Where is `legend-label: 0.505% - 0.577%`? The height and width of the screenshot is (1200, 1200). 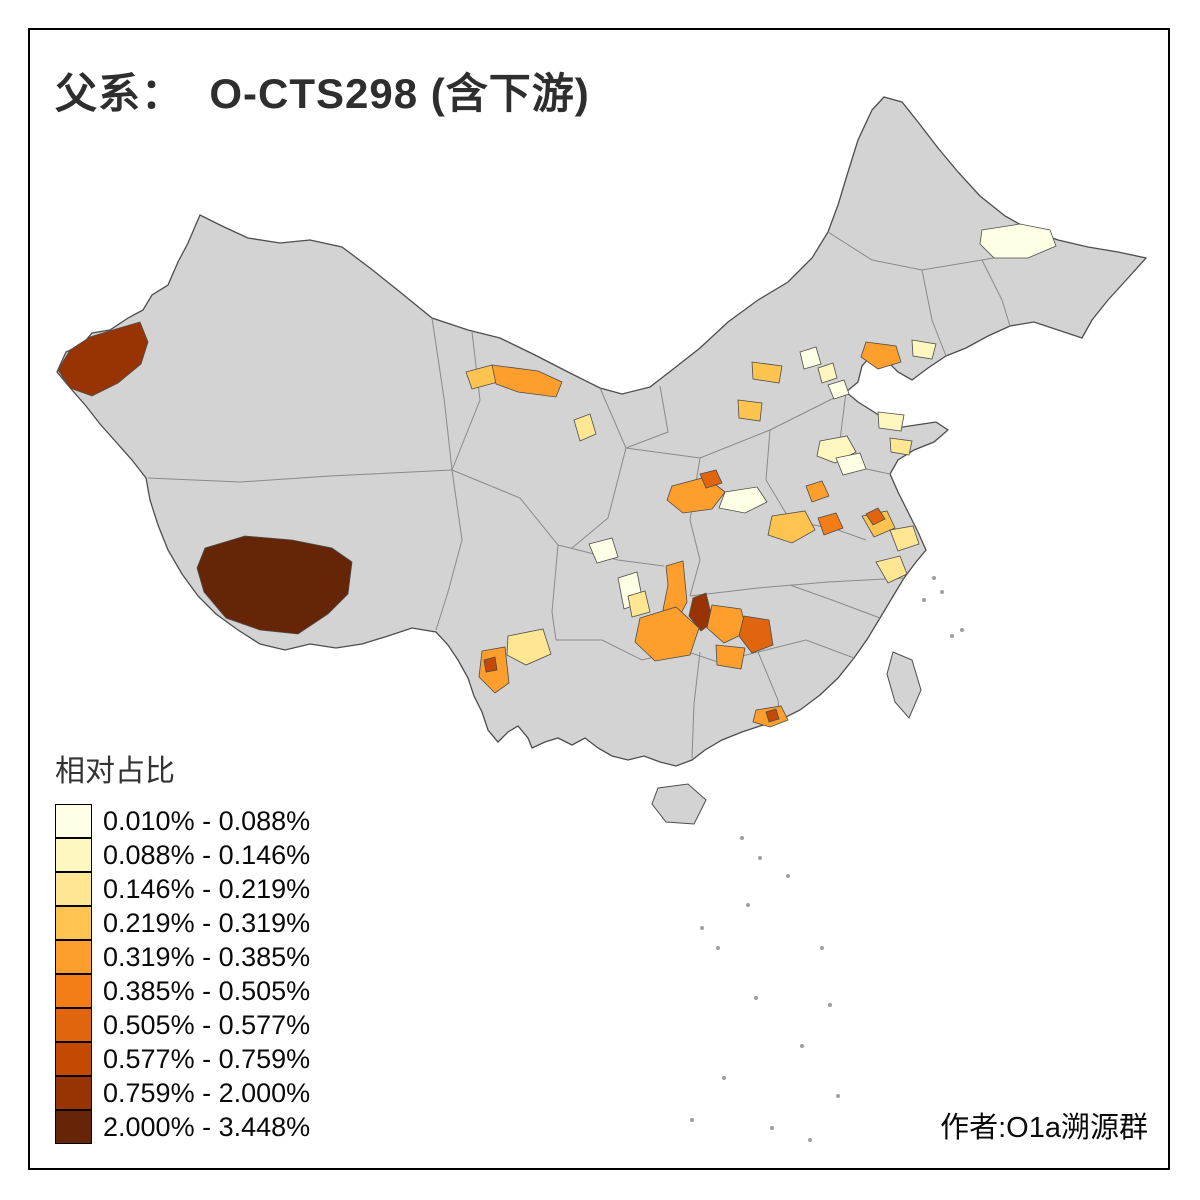
legend-label: 0.505% - 0.577% is located at coordinates (207, 1024).